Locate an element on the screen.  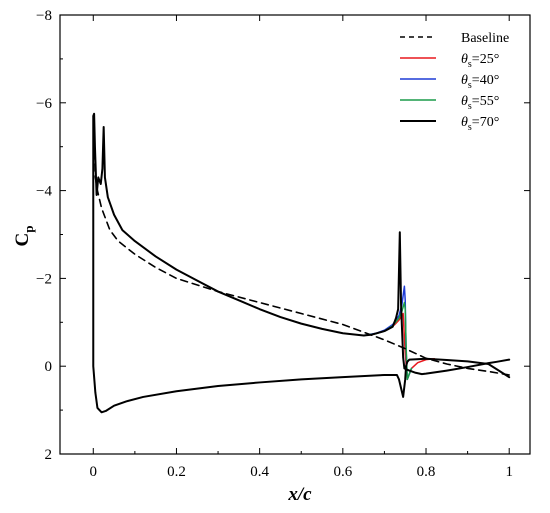
legend: Baseline θs=25° θs=40° θs=55° θs=70° is located at coordinates (454, 82).